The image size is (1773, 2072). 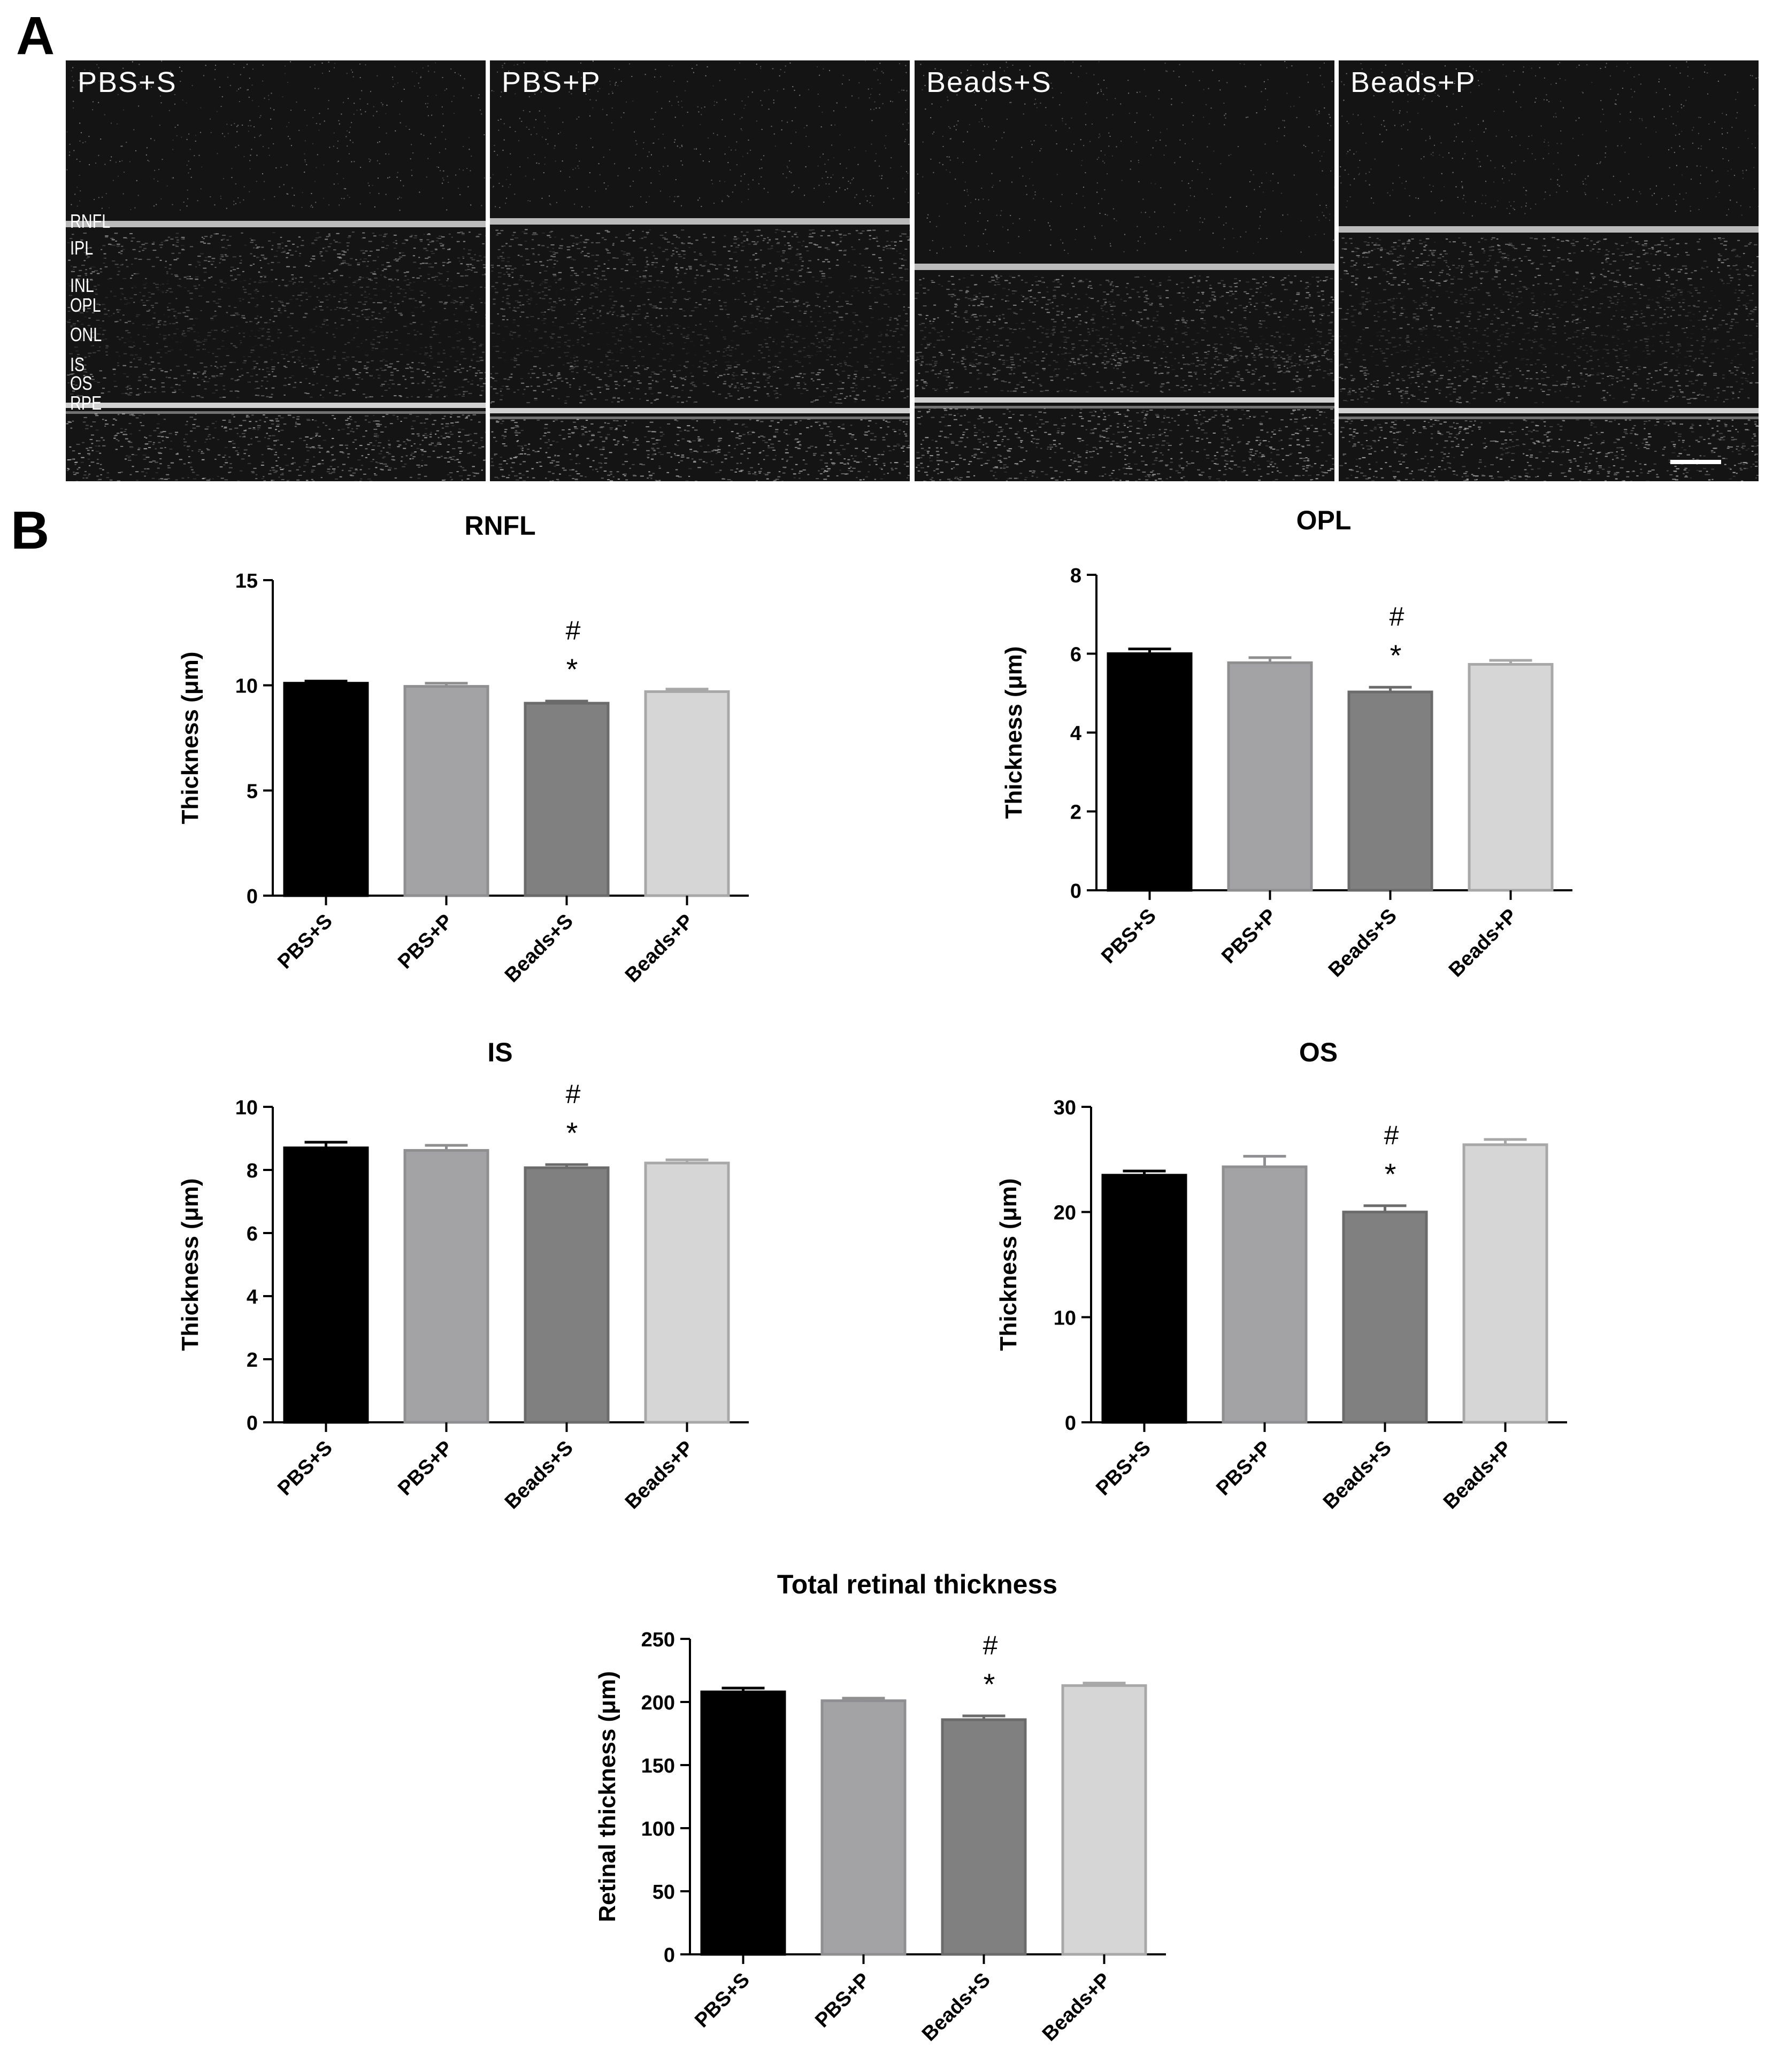 I want to click on oct-image-pbs-s: PBS+S RNFL IPL INL OPL ONL IS OS RPE, so click(x=276, y=270).